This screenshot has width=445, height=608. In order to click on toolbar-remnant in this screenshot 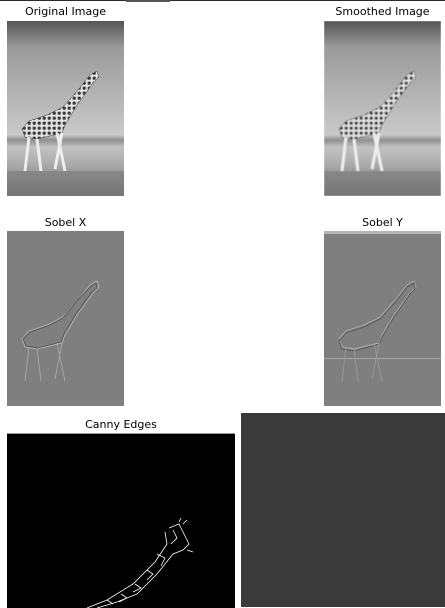, I will do `click(148, 1)`.